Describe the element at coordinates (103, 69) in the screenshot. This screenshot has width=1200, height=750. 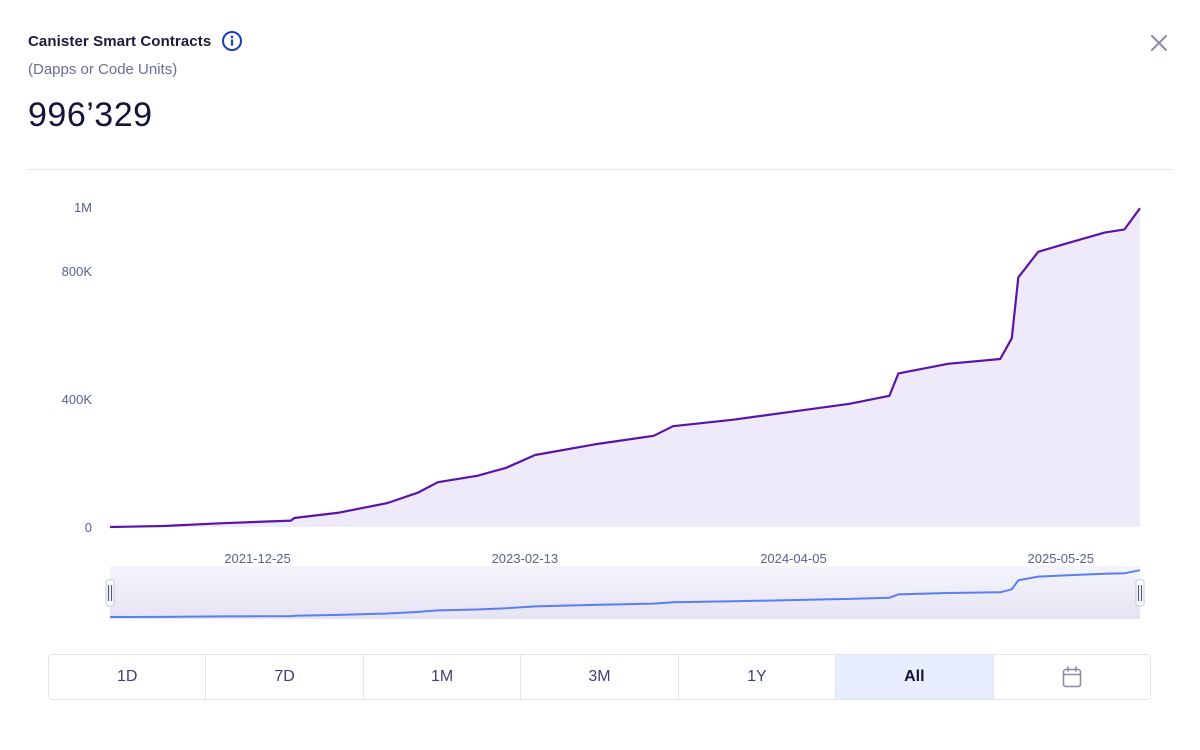
I see `chart-subtitle: (Dapps or Code Units)` at that location.